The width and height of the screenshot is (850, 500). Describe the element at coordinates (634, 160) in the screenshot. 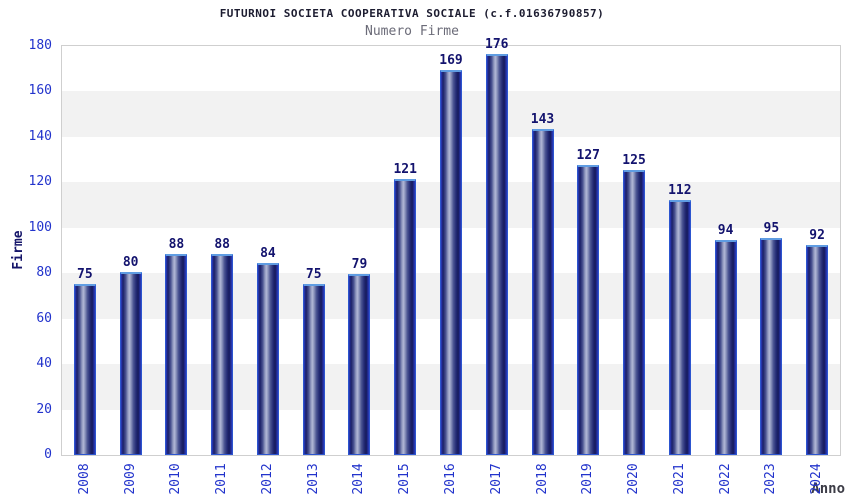

I see `bar-value-label: 125` at that location.